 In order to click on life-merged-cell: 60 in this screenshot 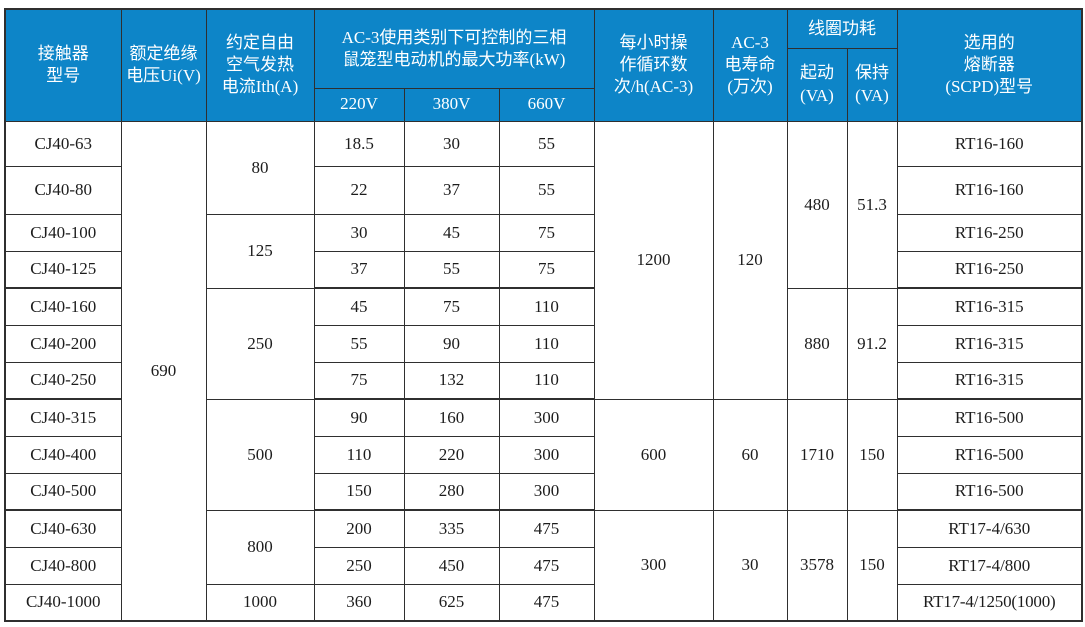, I will do `click(750, 454)`.